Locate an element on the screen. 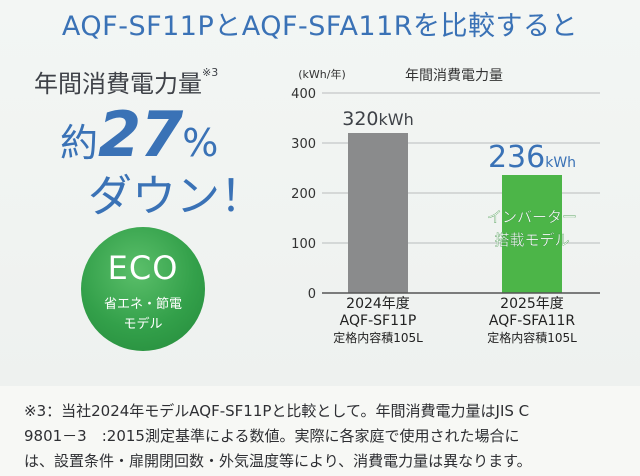 The image size is (640, 476). data-label: 320kWh is located at coordinates (378, 119).